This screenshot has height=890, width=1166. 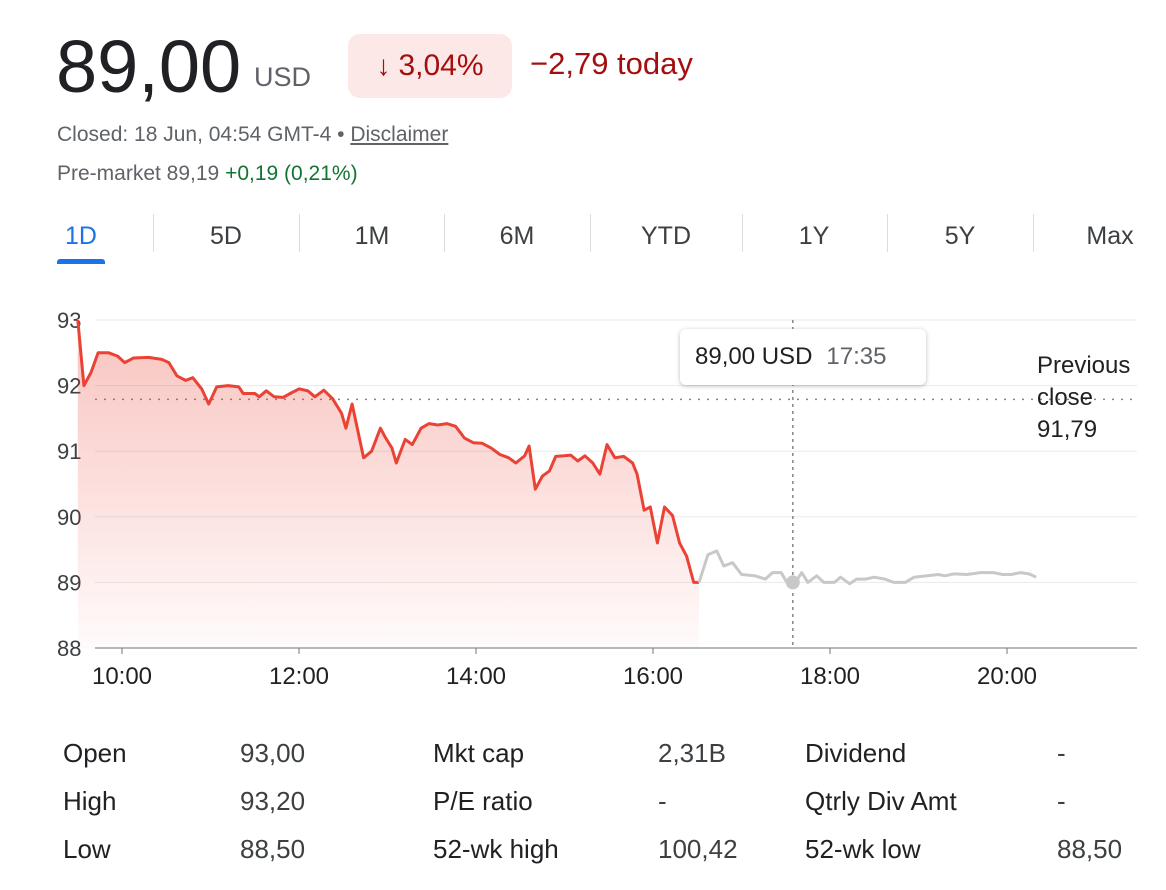 What do you see at coordinates (69, 386) in the screenshot?
I see `y-tick-label: 92` at bounding box center [69, 386].